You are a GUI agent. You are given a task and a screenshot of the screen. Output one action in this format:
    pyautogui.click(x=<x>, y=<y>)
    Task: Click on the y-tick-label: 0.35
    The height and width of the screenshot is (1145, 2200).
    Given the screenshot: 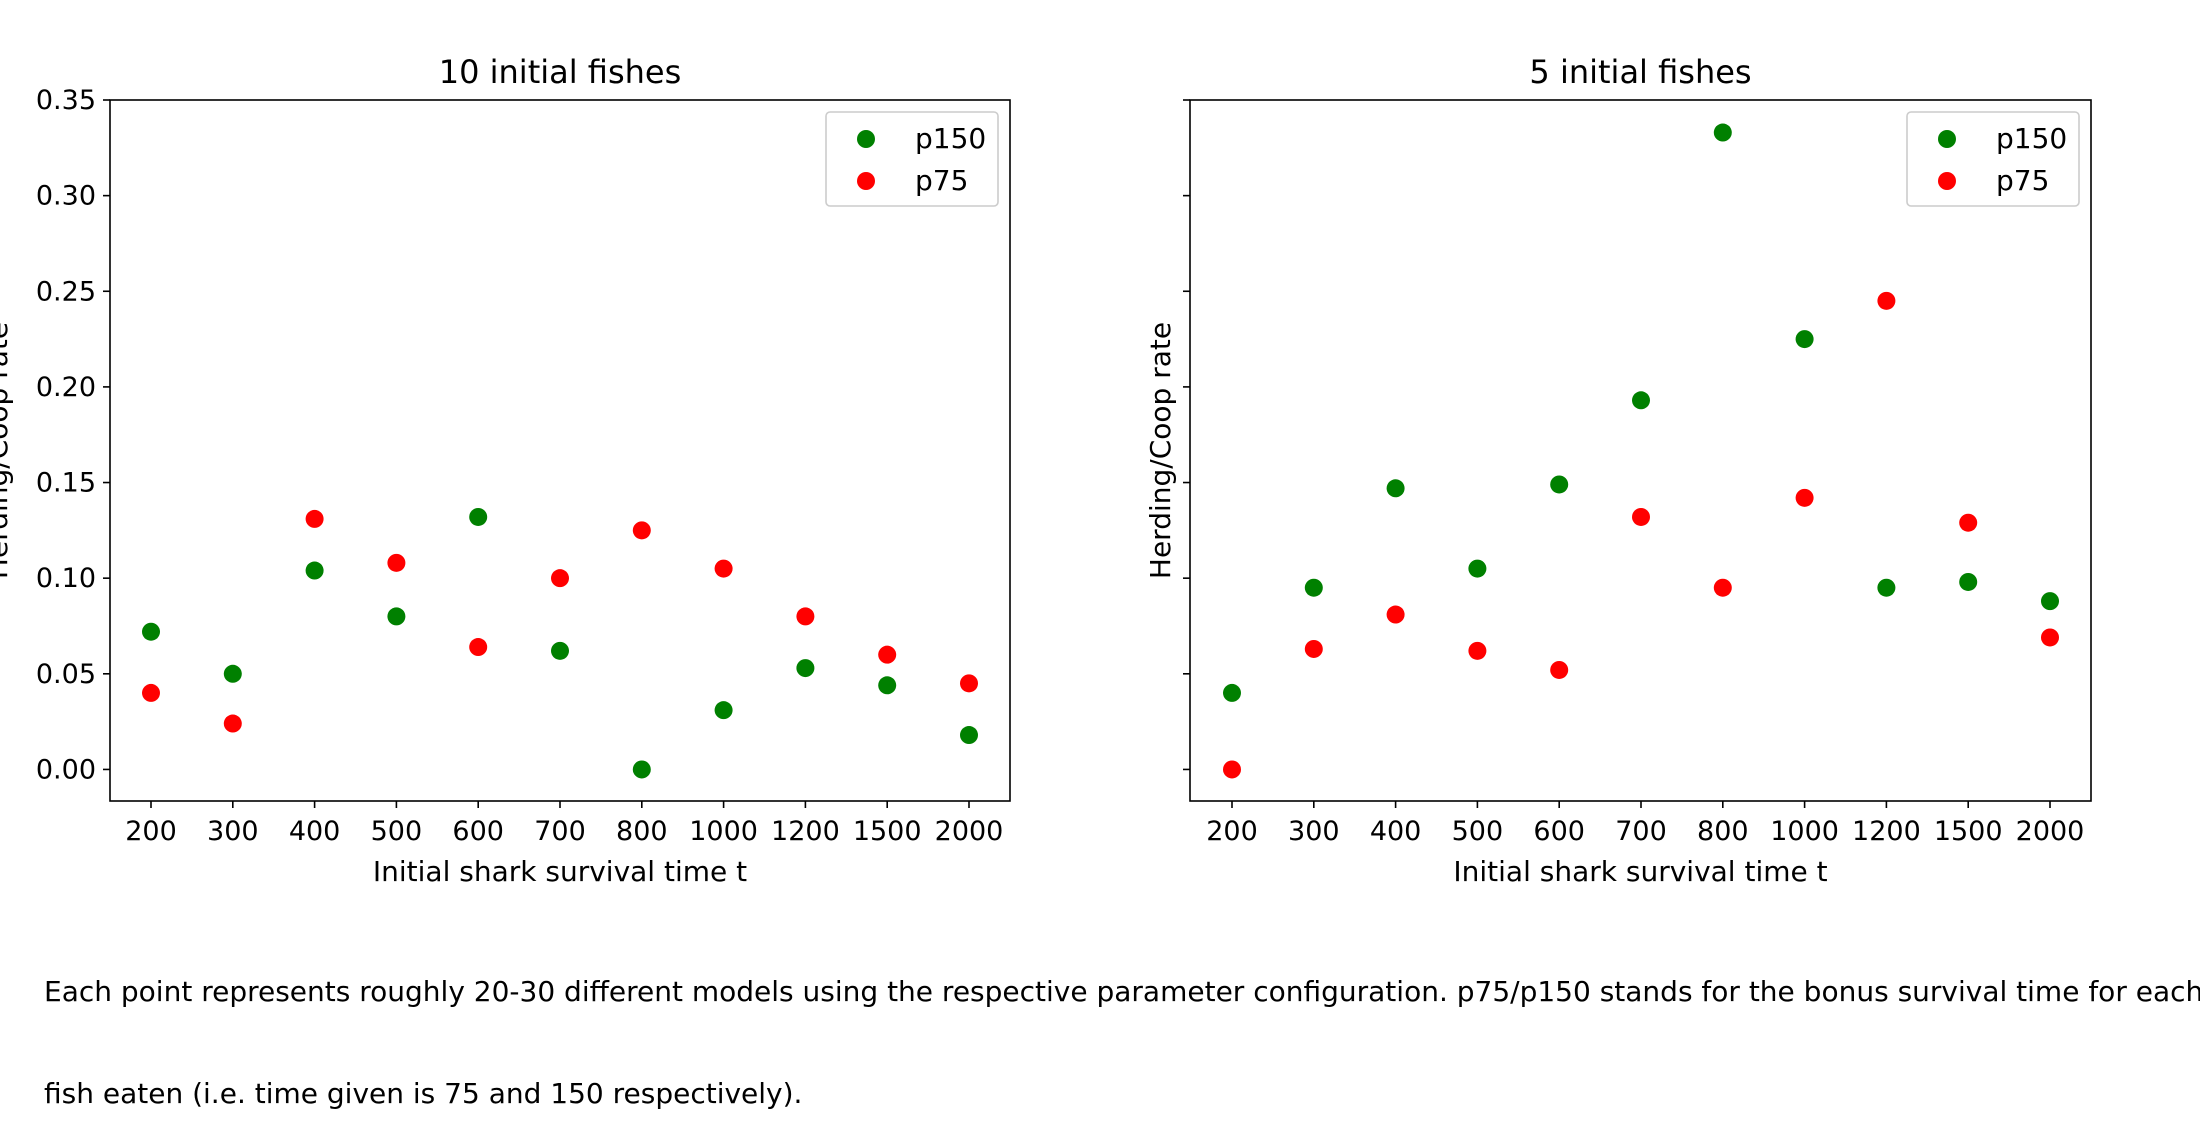 What is the action you would take?
    pyautogui.click(x=66, y=100)
    